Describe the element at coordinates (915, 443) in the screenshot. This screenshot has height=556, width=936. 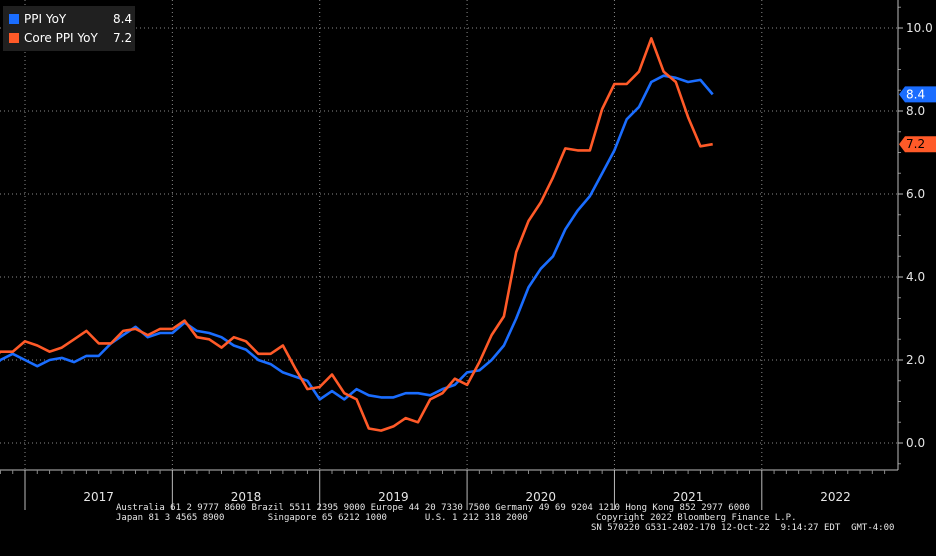
I see `ytick-label-0.0: 0.0` at that location.